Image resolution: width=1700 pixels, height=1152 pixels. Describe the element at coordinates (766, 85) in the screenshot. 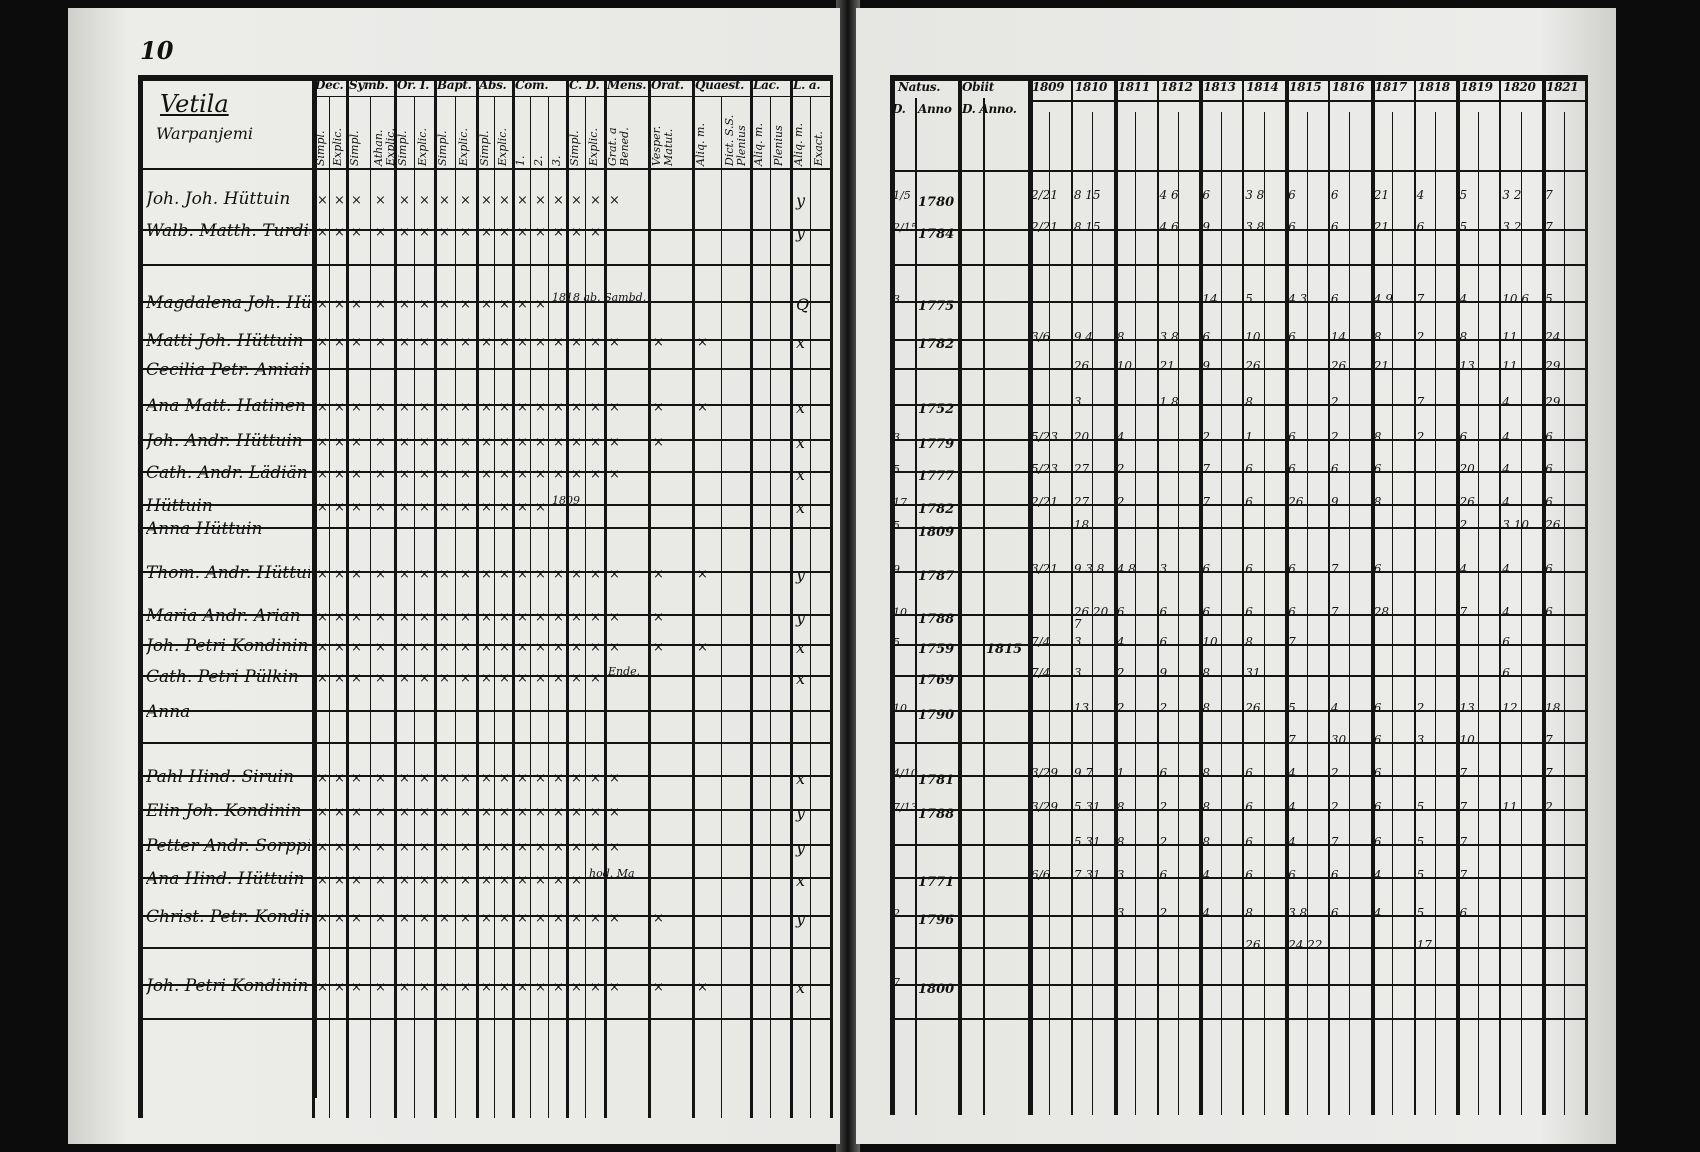

I see `column-group-header: Lac.` at that location.